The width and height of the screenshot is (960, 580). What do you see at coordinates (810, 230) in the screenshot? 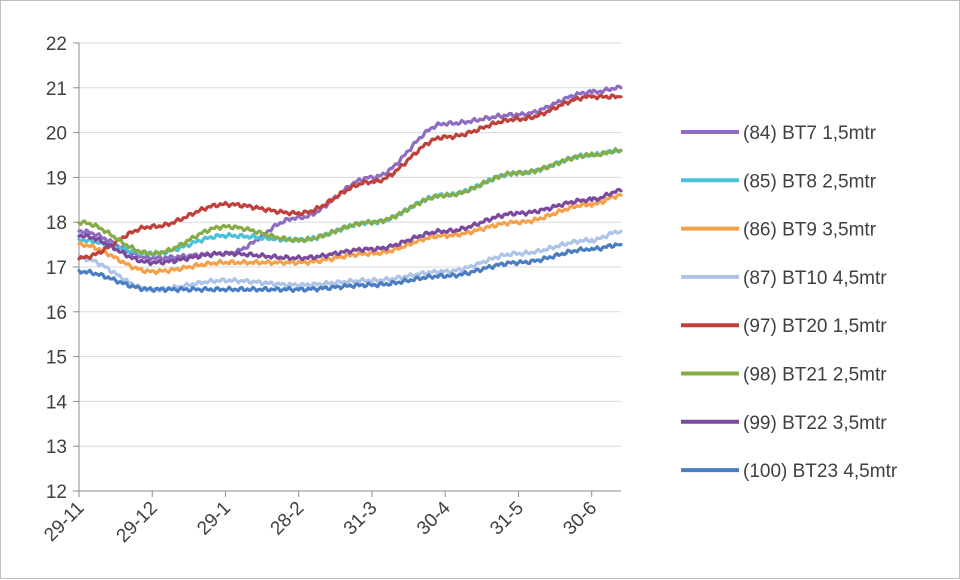
I see `legend-label: (86) BT9 3,5mtr` at bounding box center [810, 230].